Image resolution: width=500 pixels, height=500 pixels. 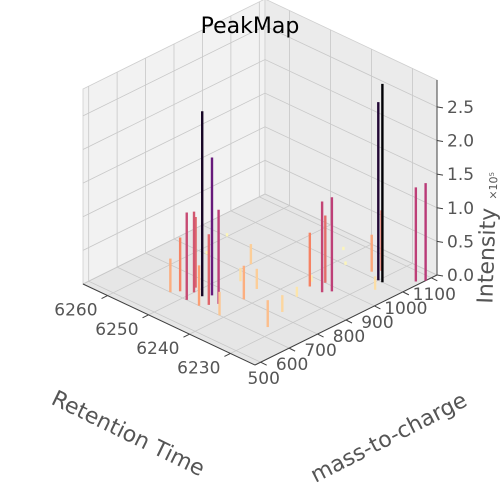 I want to click on z-tick-label: 0.5, so click(x=460, y=242).